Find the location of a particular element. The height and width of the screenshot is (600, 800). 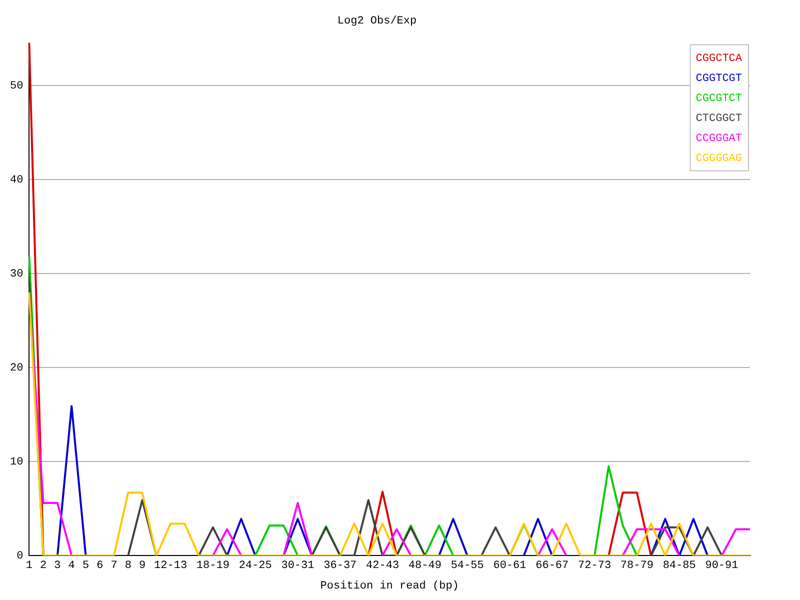

y-tick-label: 40 is located at coordinates (17, 180).